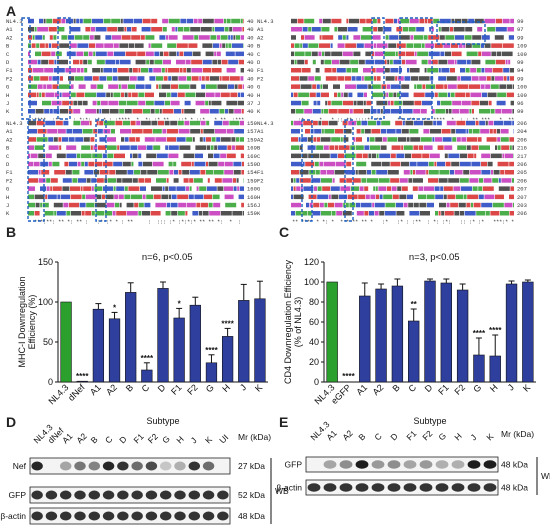 This screenshot has height=531, width=550. Describe the element at coordinates (284, 232) in the screenshot. I see `panel-c-label: C` at that location.